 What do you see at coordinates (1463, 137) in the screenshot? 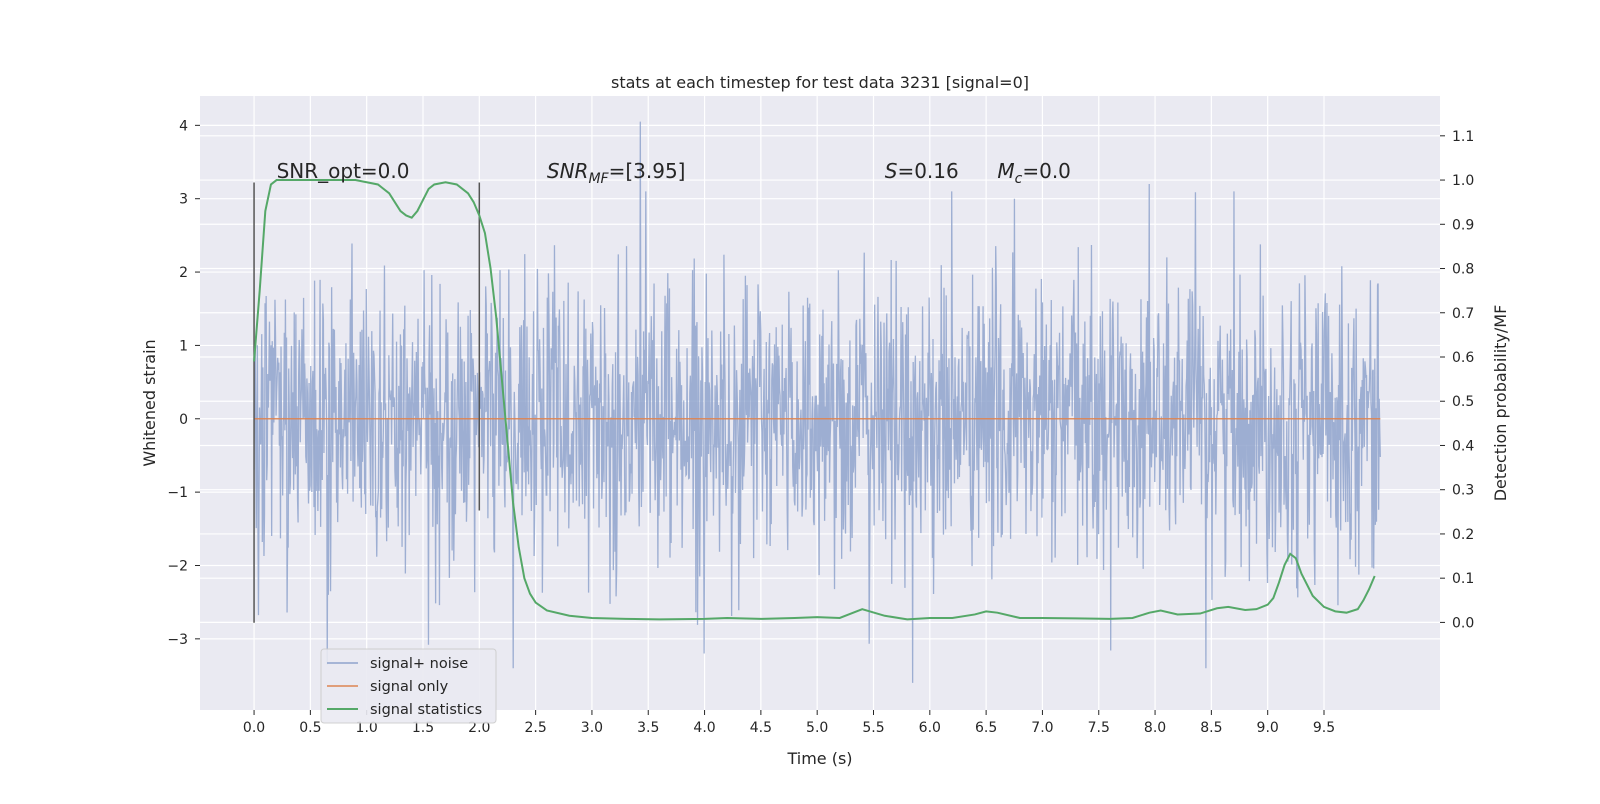
I see `y-right-tick-label: 1.1` at bounding box center [1463, 137].